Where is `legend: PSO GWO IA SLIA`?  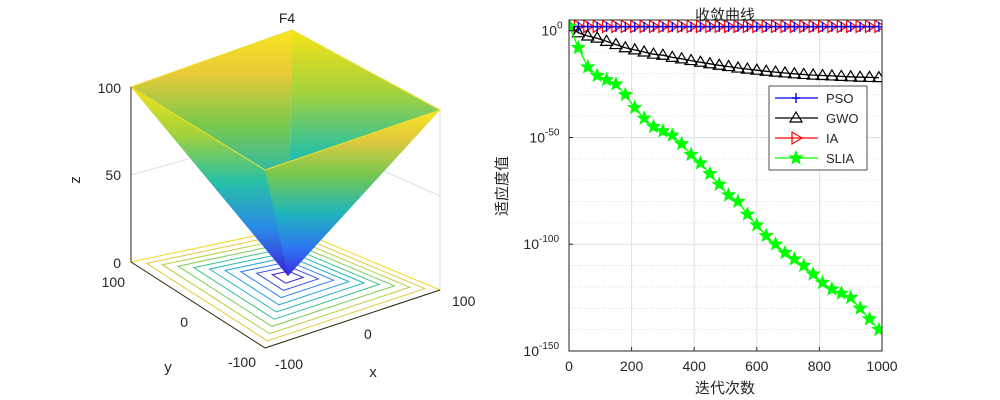
legend: PSO GWO IA SLIA is located at coordinates (818, 128).